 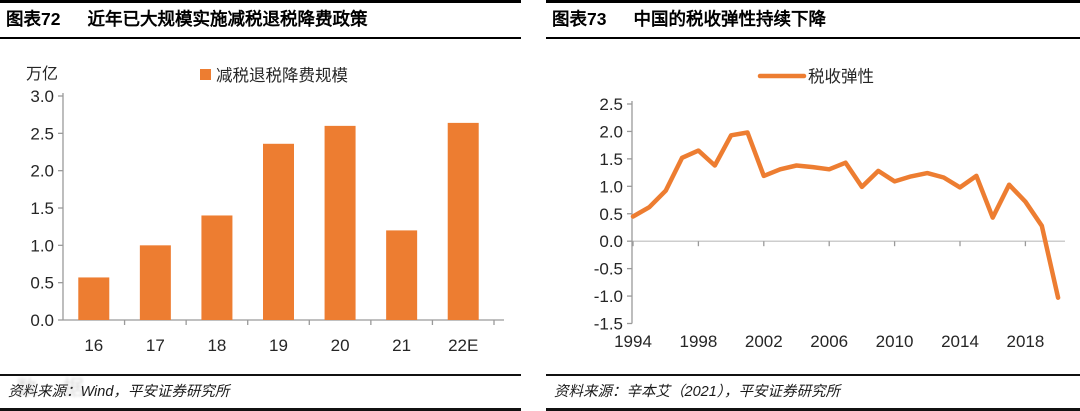 What do you see at coordinates (42, 96) in the screenshot?
I see `y-tick-label: 3.0` at bounding box center [42, 96].